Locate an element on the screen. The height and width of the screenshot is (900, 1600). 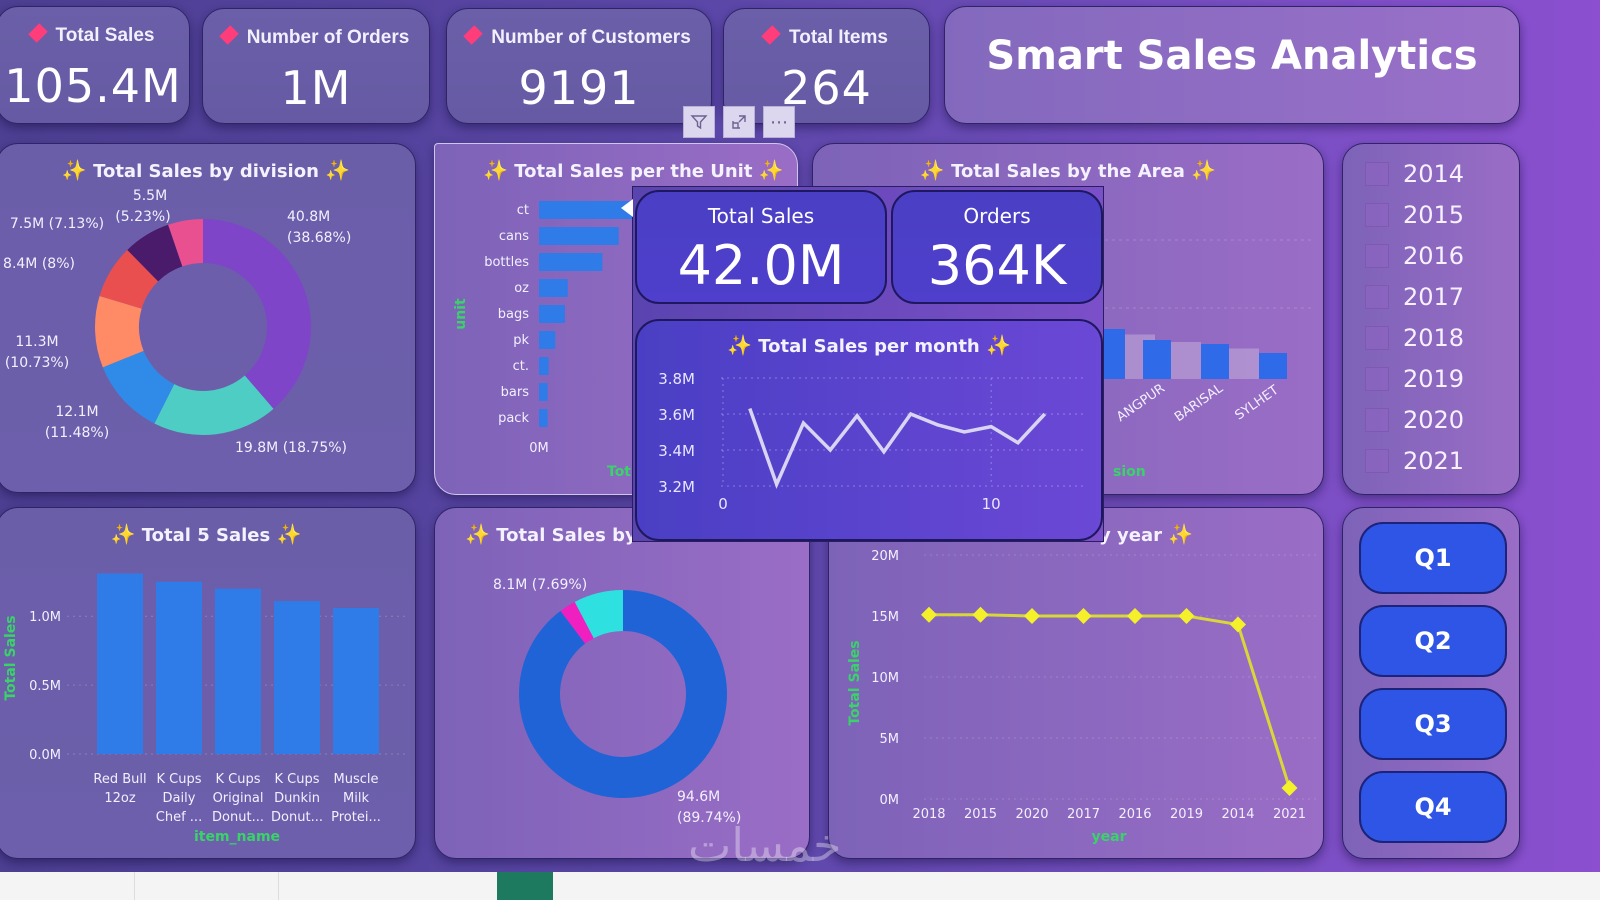
year-option-2016: 2016 is located at coordinates (1414, 256).